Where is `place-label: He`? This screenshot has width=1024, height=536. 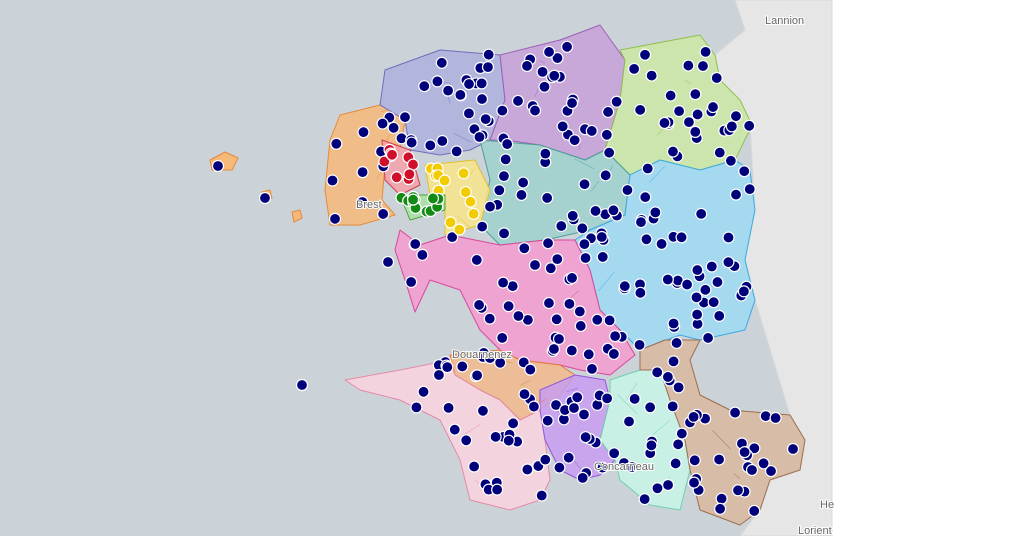 place-label: He is located at coordinates (827, 505).